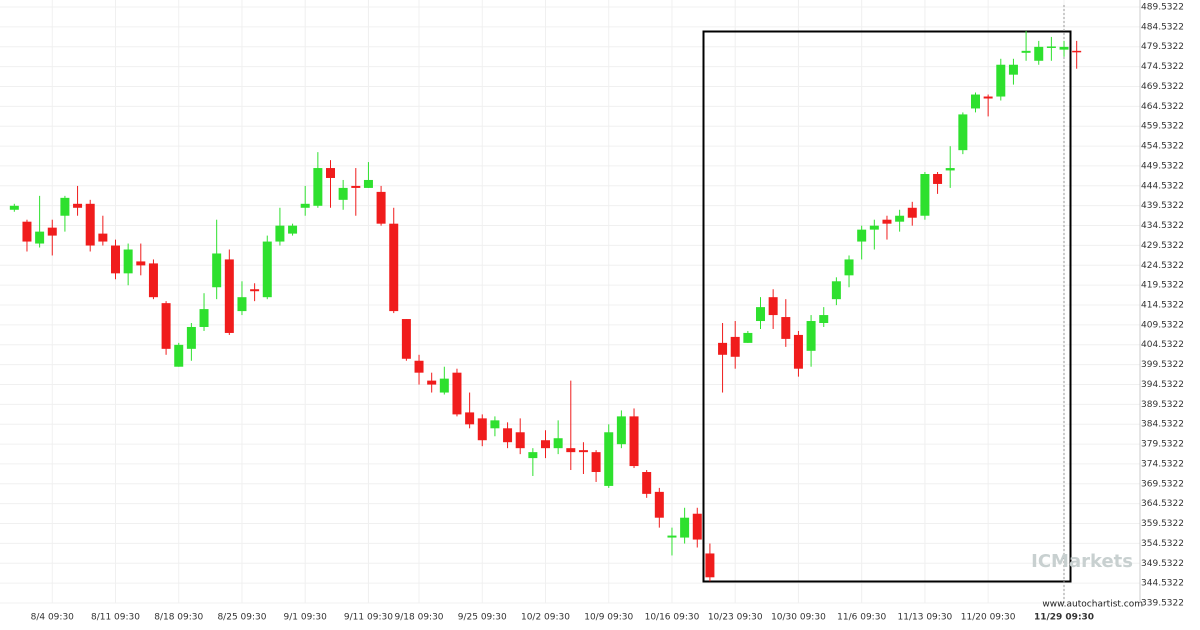  What do you see at coordinates (1162, 325) in the screenshot?
I see `y-tick-label: 409.5322` at bounding box center [1162, 325].